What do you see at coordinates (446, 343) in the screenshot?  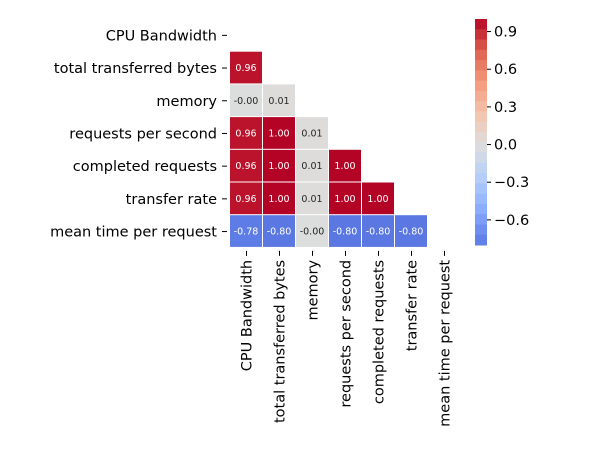 I see `column-label: mean time per request` at bounding box center [446, 343].